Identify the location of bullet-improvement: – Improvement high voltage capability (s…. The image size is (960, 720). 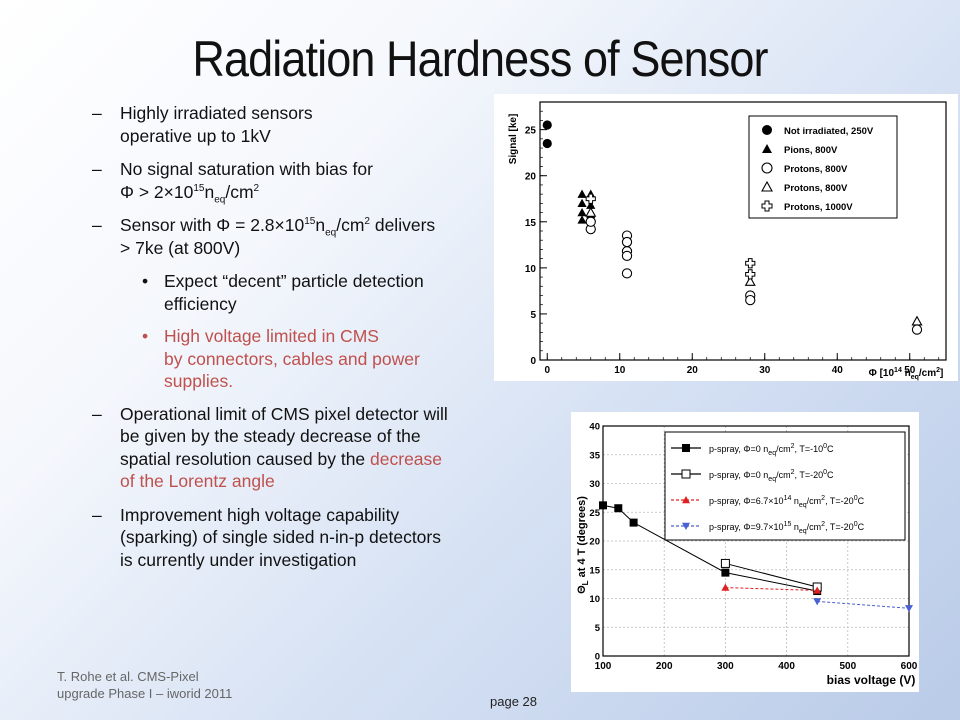
(294, 538).